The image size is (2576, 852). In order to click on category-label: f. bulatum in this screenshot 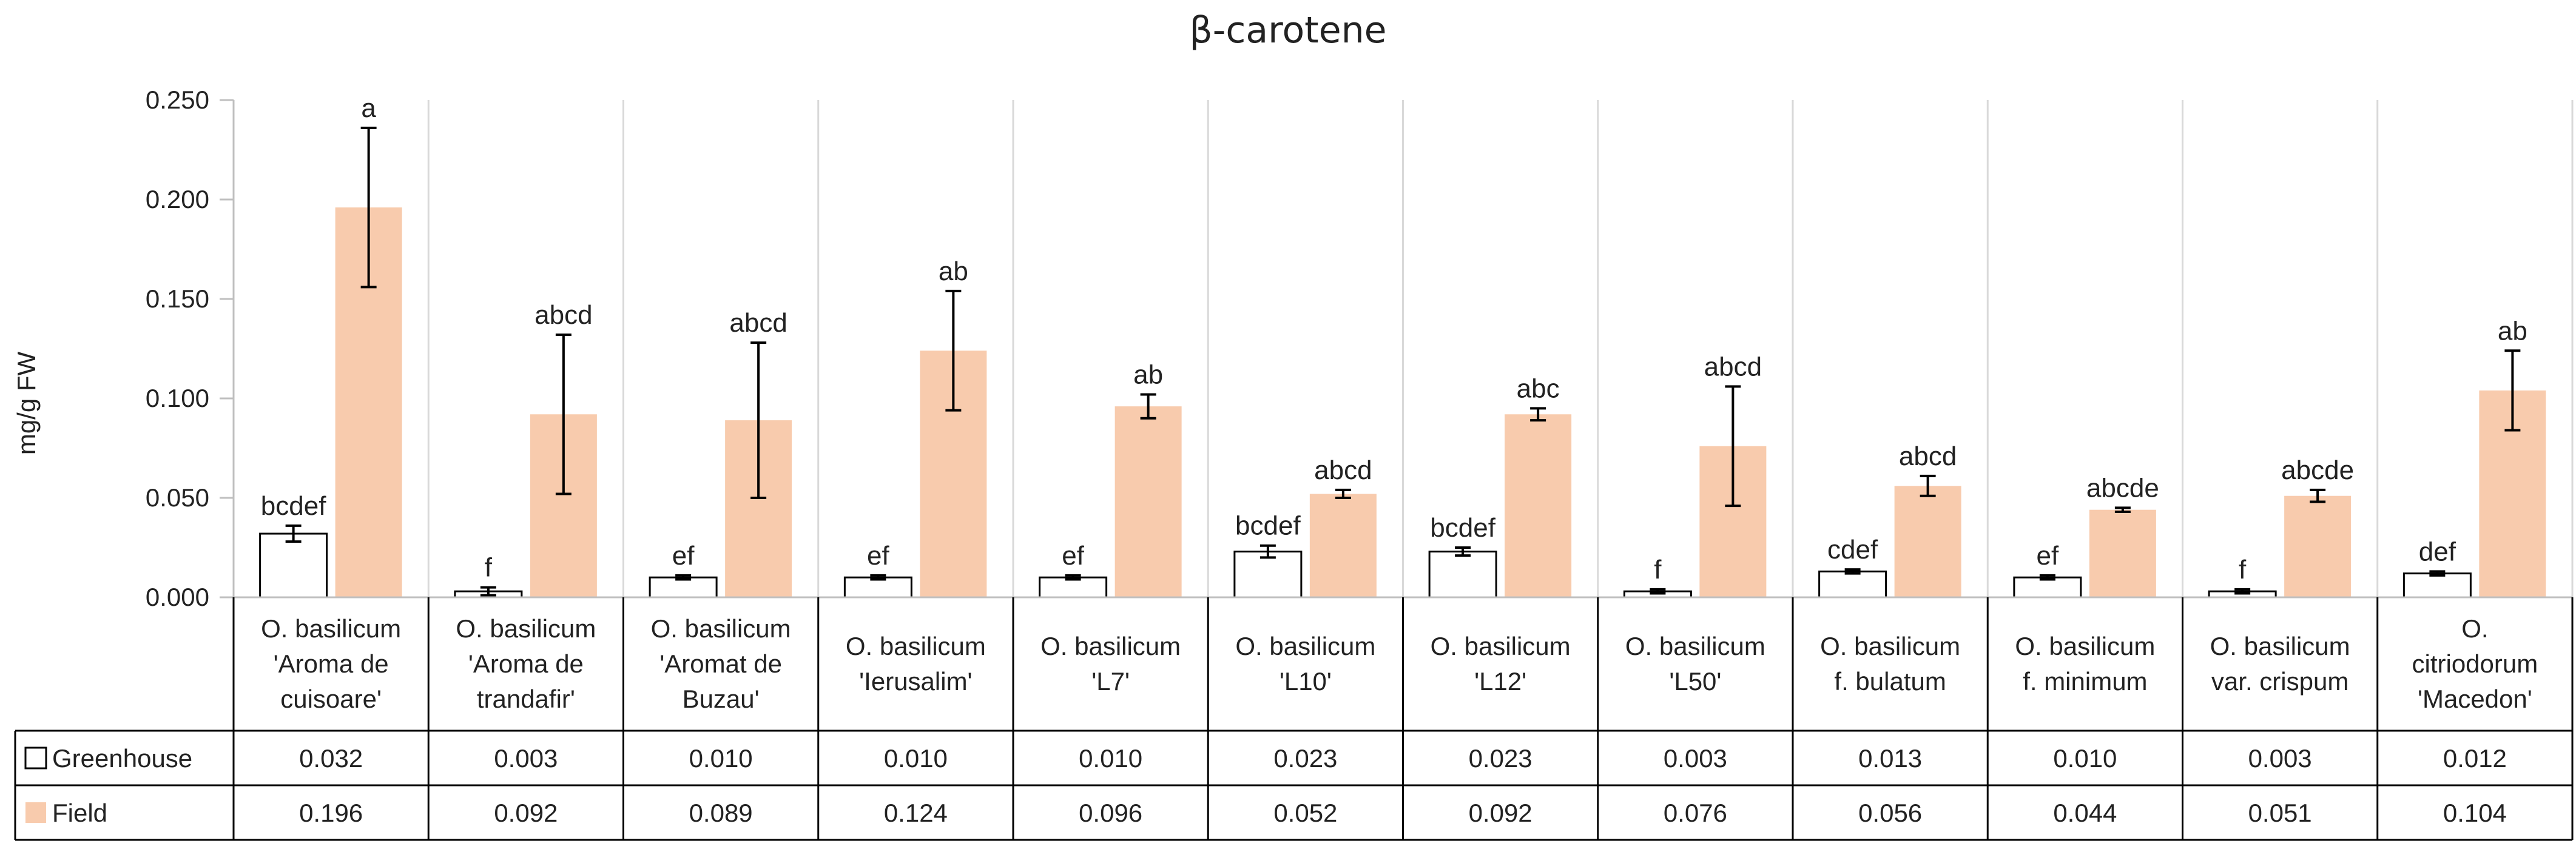, I will do `click(1890, 682)`.